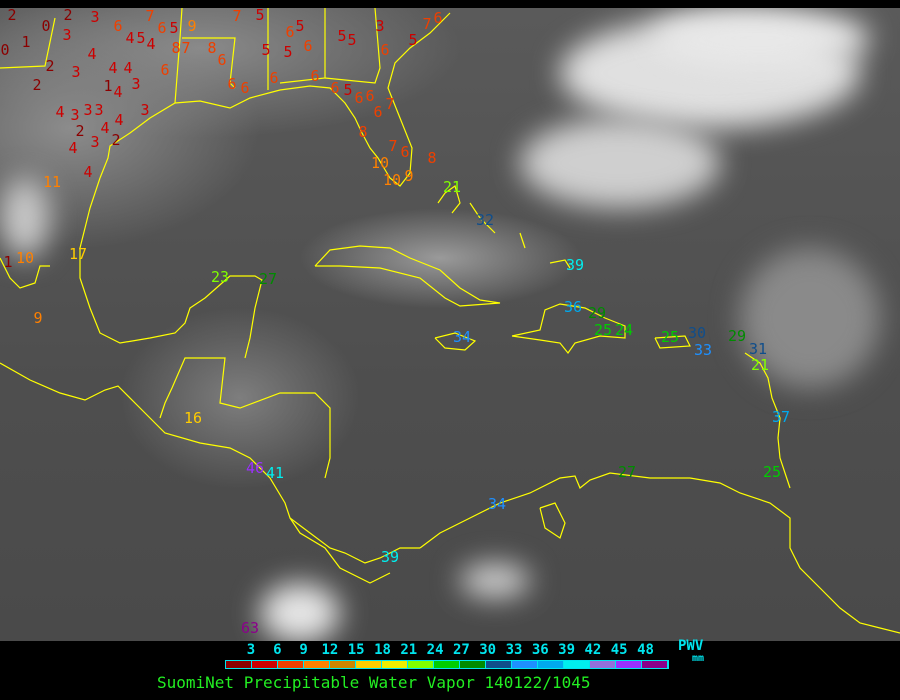 This screenshot has height=700, width=900. What do you see at coordinates (737, 335) in the screenshot?
I see `station-pwv-label: 29` at bounding box center [737, 335].